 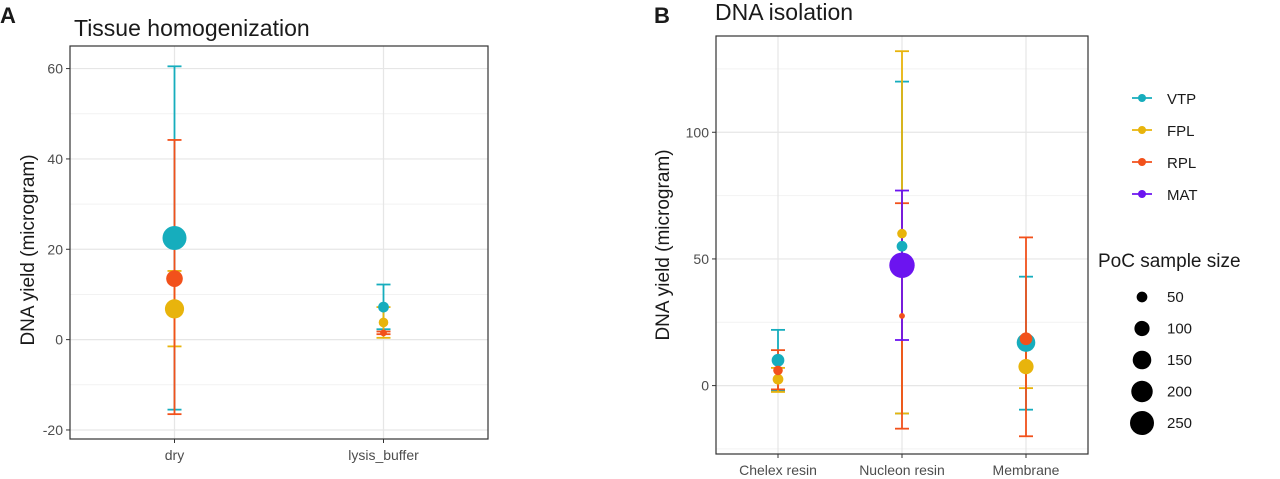 I want to click on legend-vtp-dot, so click(x=1142, y=98).